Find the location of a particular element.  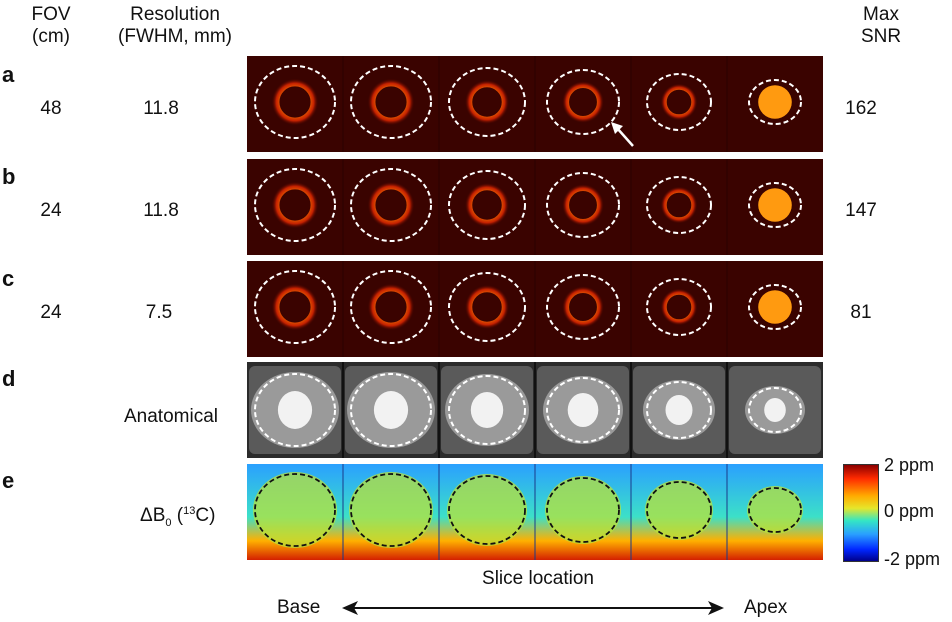

anatomical-label: Anatomical is located at coordinates (171, 416).